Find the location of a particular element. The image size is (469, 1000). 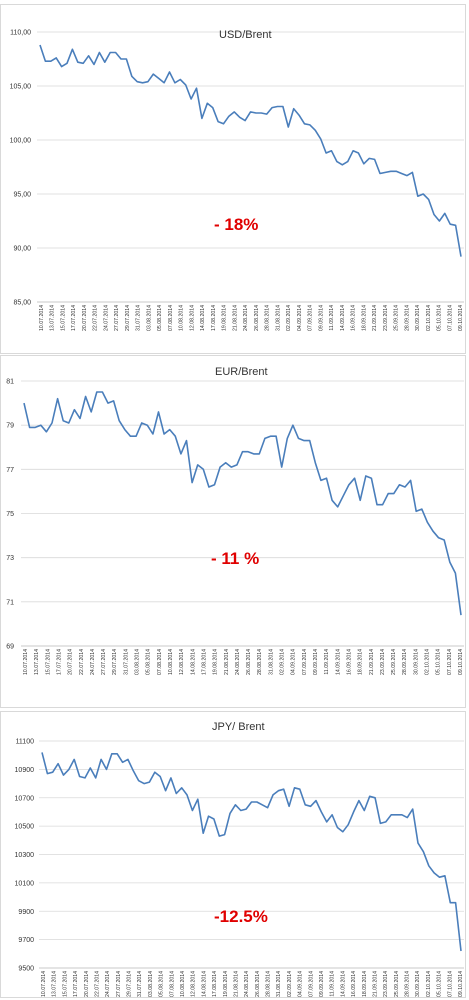

chart-title: JPY/ Brent is located at coordinates (238, 727).